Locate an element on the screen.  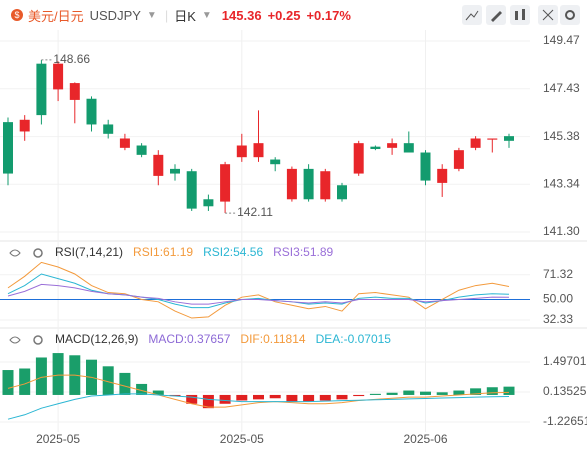
y-tick-label: 50.00 is located at coordinates (558, 299).